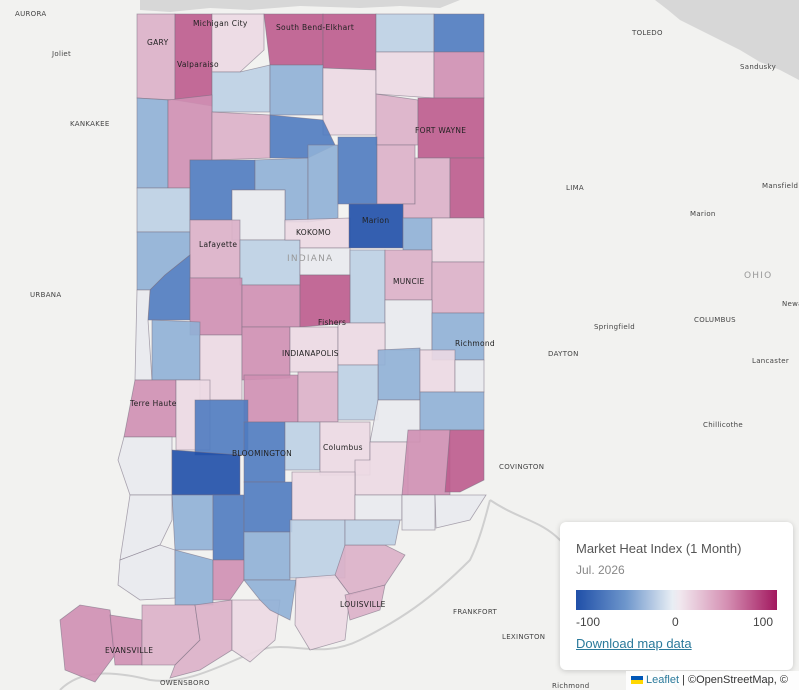 This screenshot has height=690, width=799. What do you see at coordinates (262, 453) in the screenshot?
I see `city-label: BLOOMINGTON` at bounding box center [262, 453].